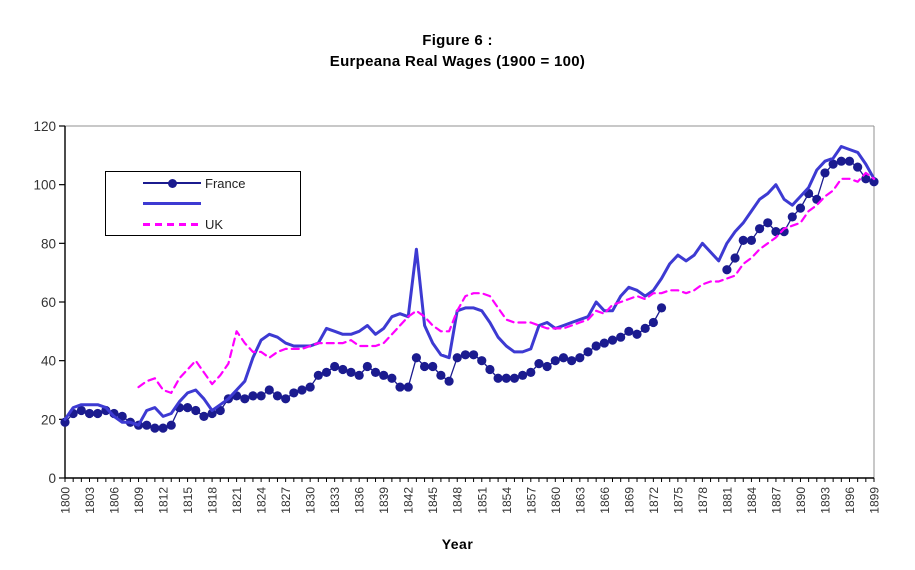 This screenshot has width=915, height=570. I want to click on x-tick-label: 1809, so click(139, 500).